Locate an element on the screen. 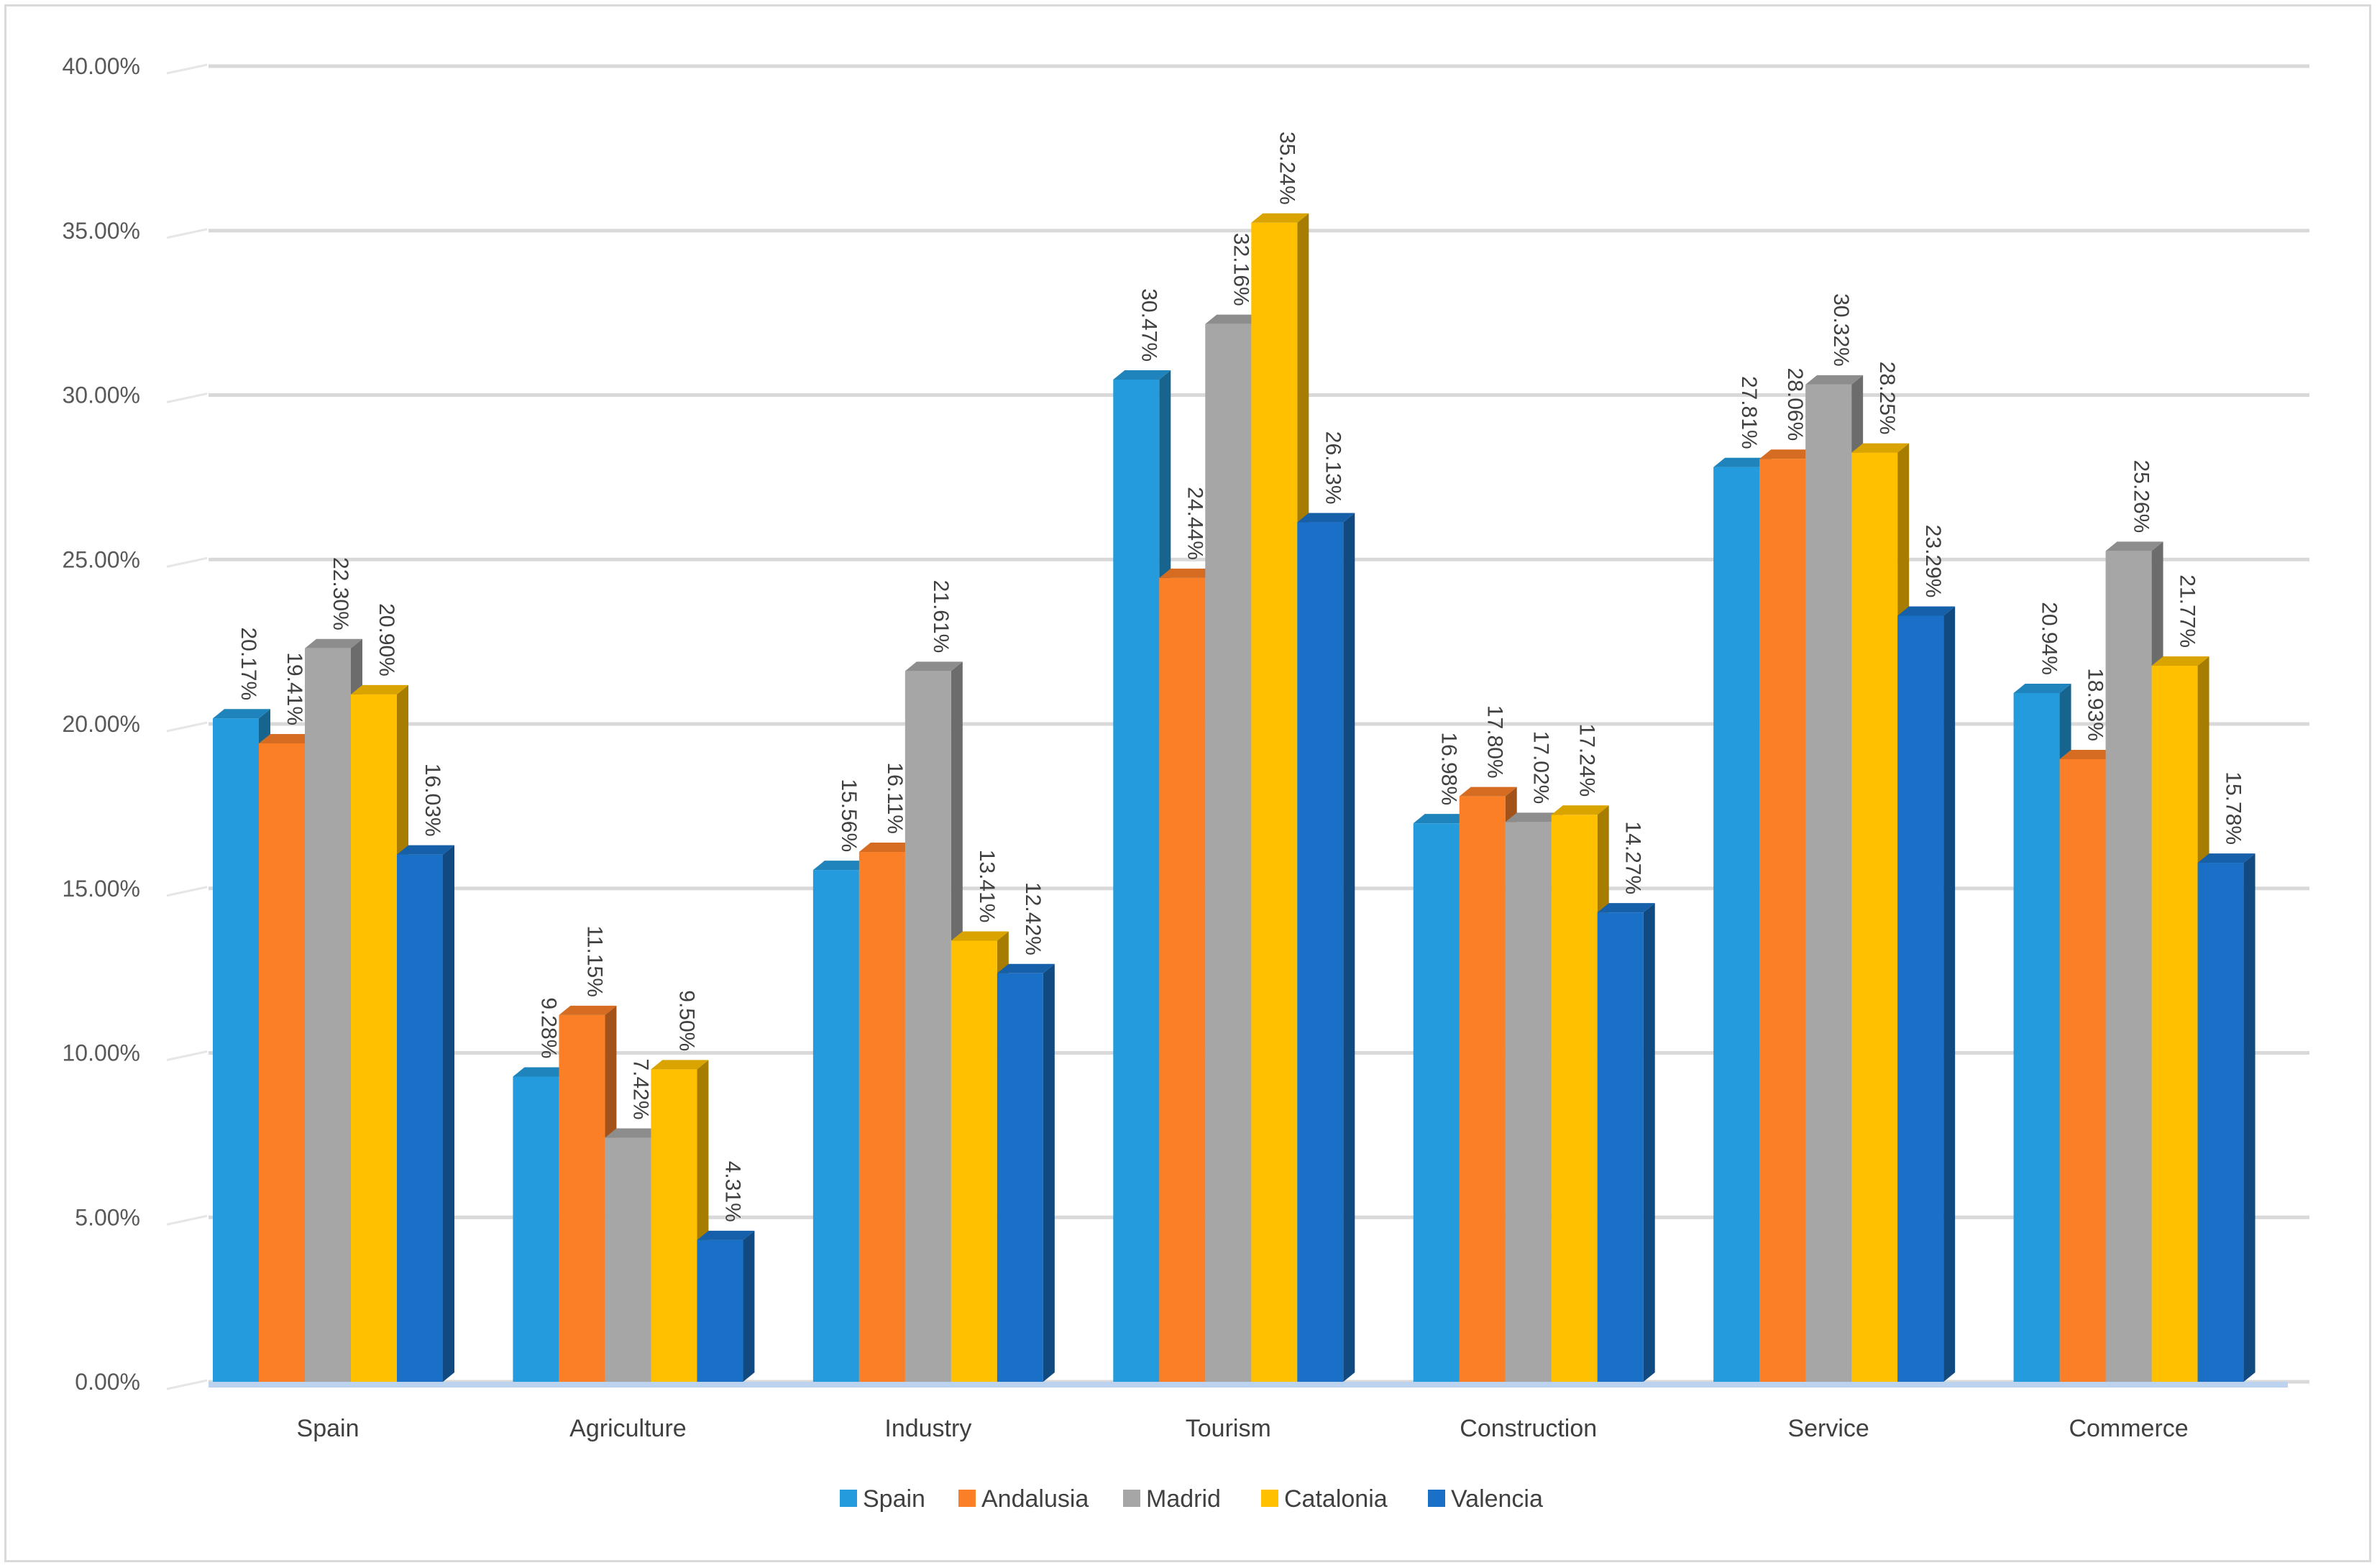 The image size is (2377, 1568). data-label: 16.11% is located at coordinates (895, 798).